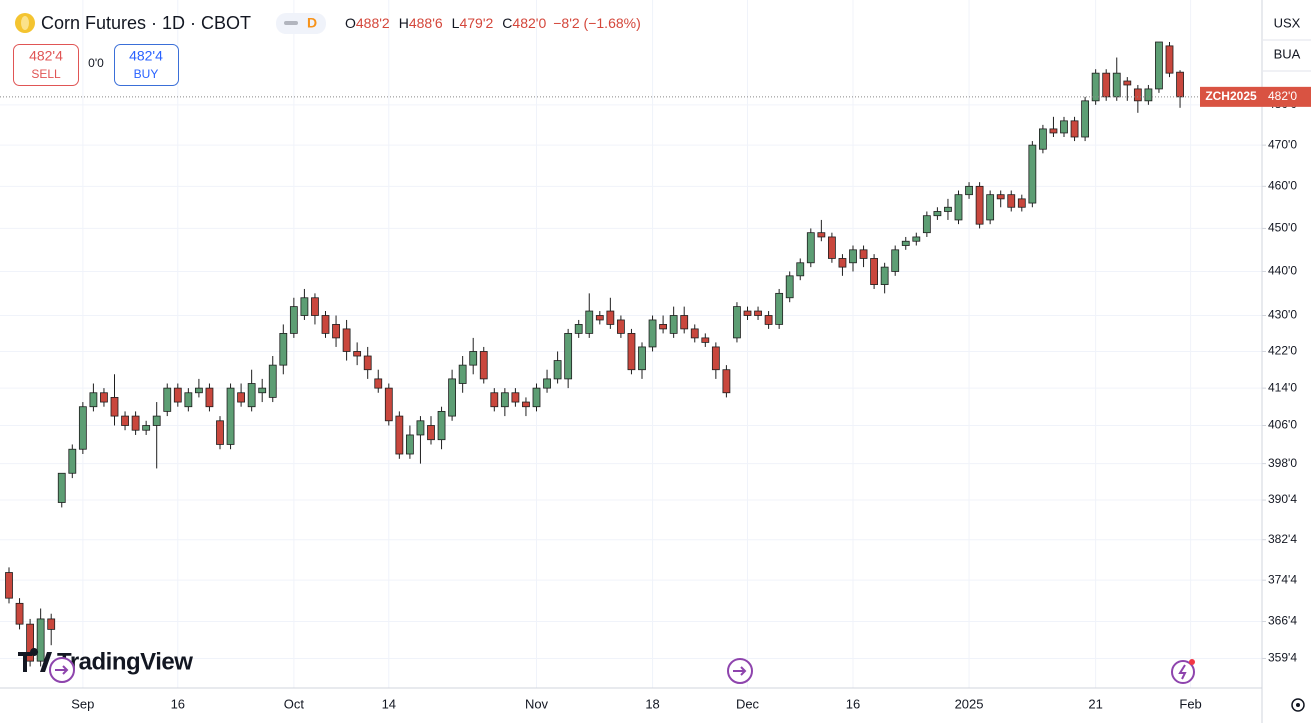 Image resolution: width=1311 pixels, height=723 pixels. I want to click on ohlc-value: 488'6, so click(426, 23).